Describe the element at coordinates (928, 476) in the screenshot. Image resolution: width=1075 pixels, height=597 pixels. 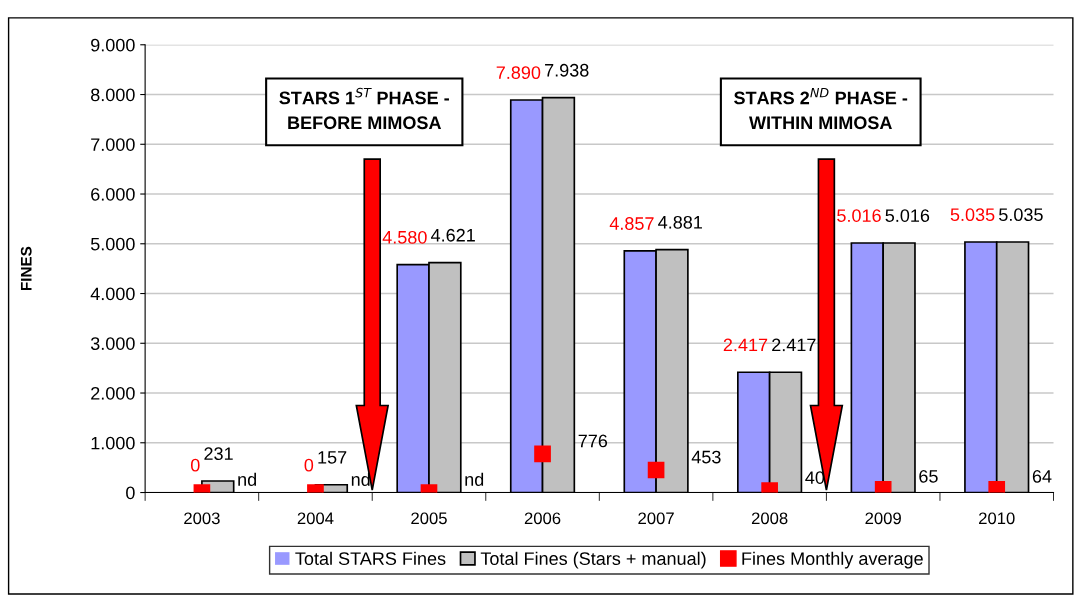
I see `data-label: 65` at that location.